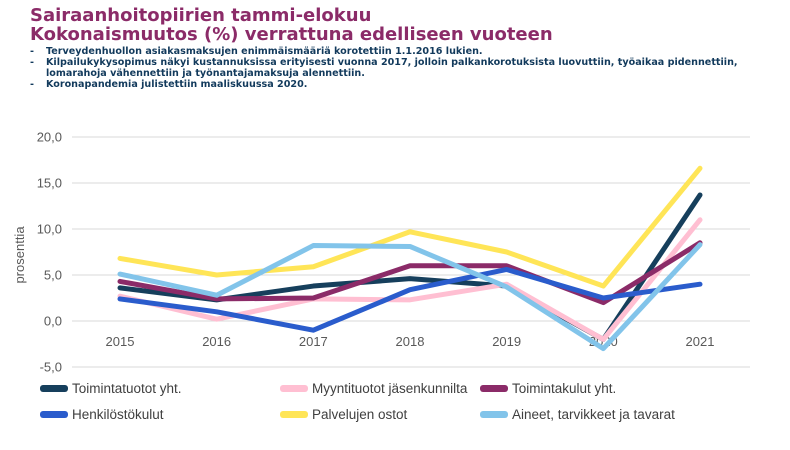  What do you see at coordinates (216, 341) in the screenshot?
I see `x-tick-label: 2016` at bounding box center [216, 341].